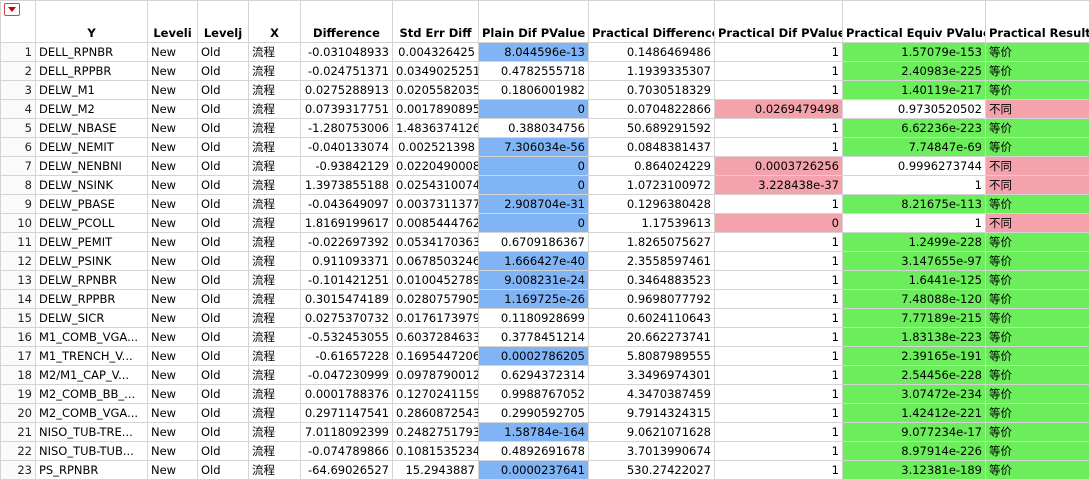 The image size is (1089, 480). What do you see at coordinates (92, 318) in the screenshot?
I see `cell: DELW_SICR` at bounding box center [92, 318].